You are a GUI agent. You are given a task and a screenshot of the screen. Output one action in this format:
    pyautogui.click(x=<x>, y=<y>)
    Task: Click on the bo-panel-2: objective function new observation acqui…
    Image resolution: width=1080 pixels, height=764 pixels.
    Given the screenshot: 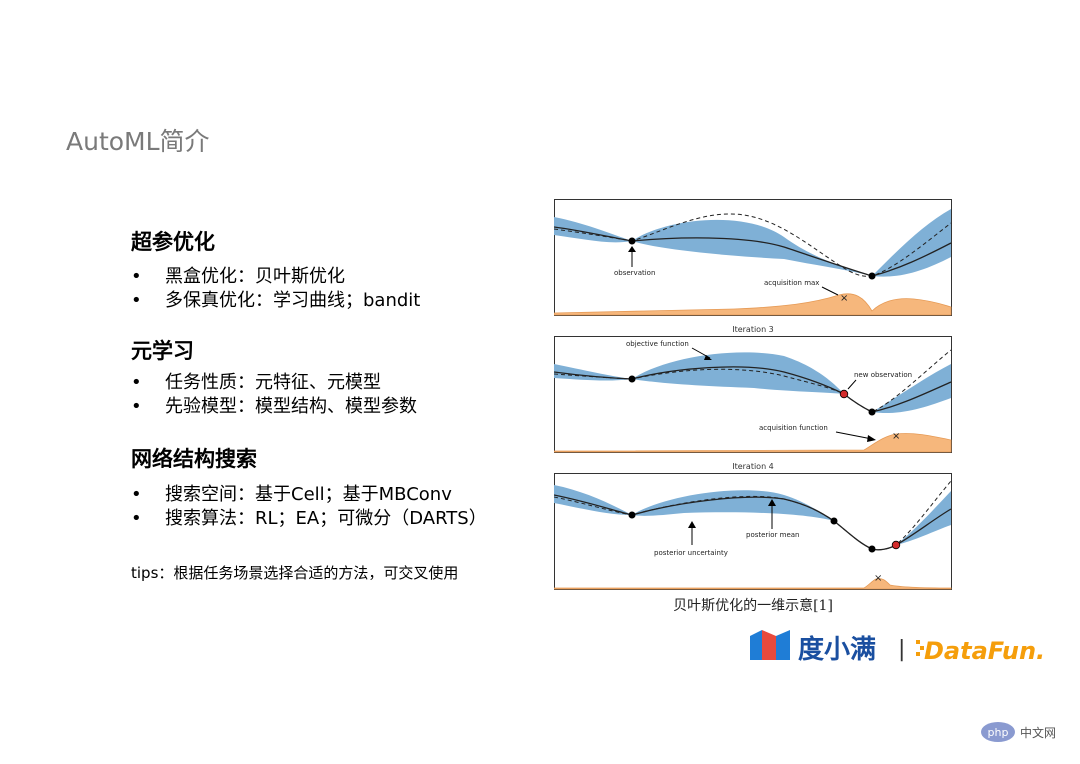 What is the action you would take?
    pyautogui.click(x=753, y=394)
    